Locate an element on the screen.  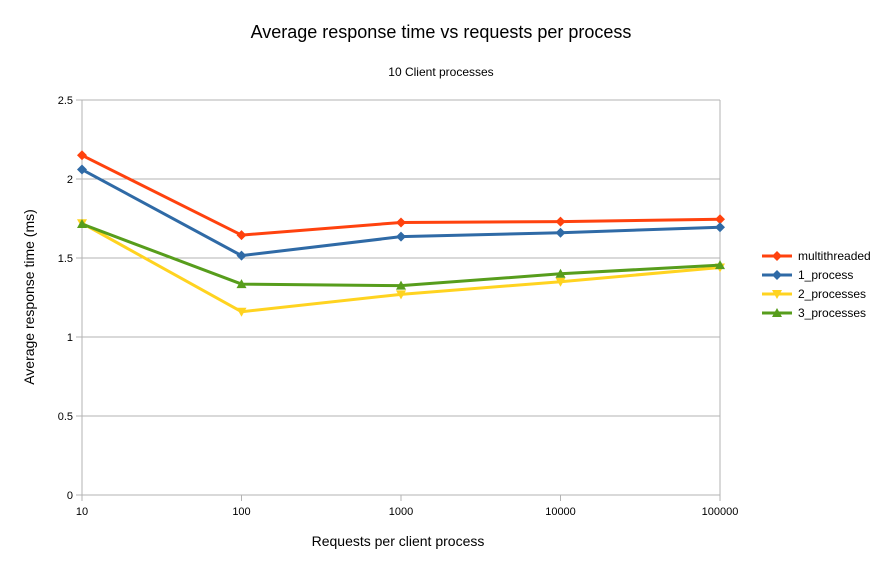
legend-label: 3_processes is located at coordinates (832, 313).